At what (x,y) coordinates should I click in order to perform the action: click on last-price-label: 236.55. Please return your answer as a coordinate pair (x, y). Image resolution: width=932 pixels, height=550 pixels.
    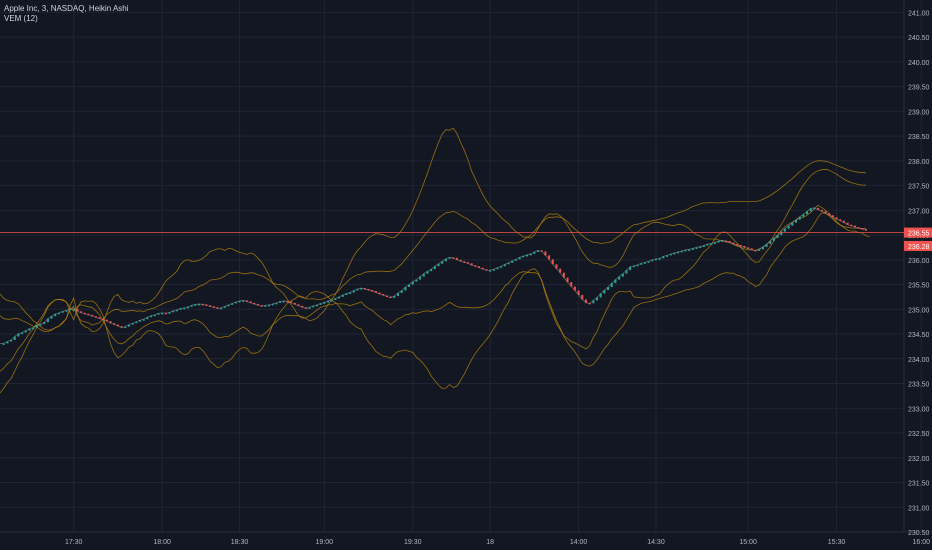
    Looking at the image, I should click on (919, 234).